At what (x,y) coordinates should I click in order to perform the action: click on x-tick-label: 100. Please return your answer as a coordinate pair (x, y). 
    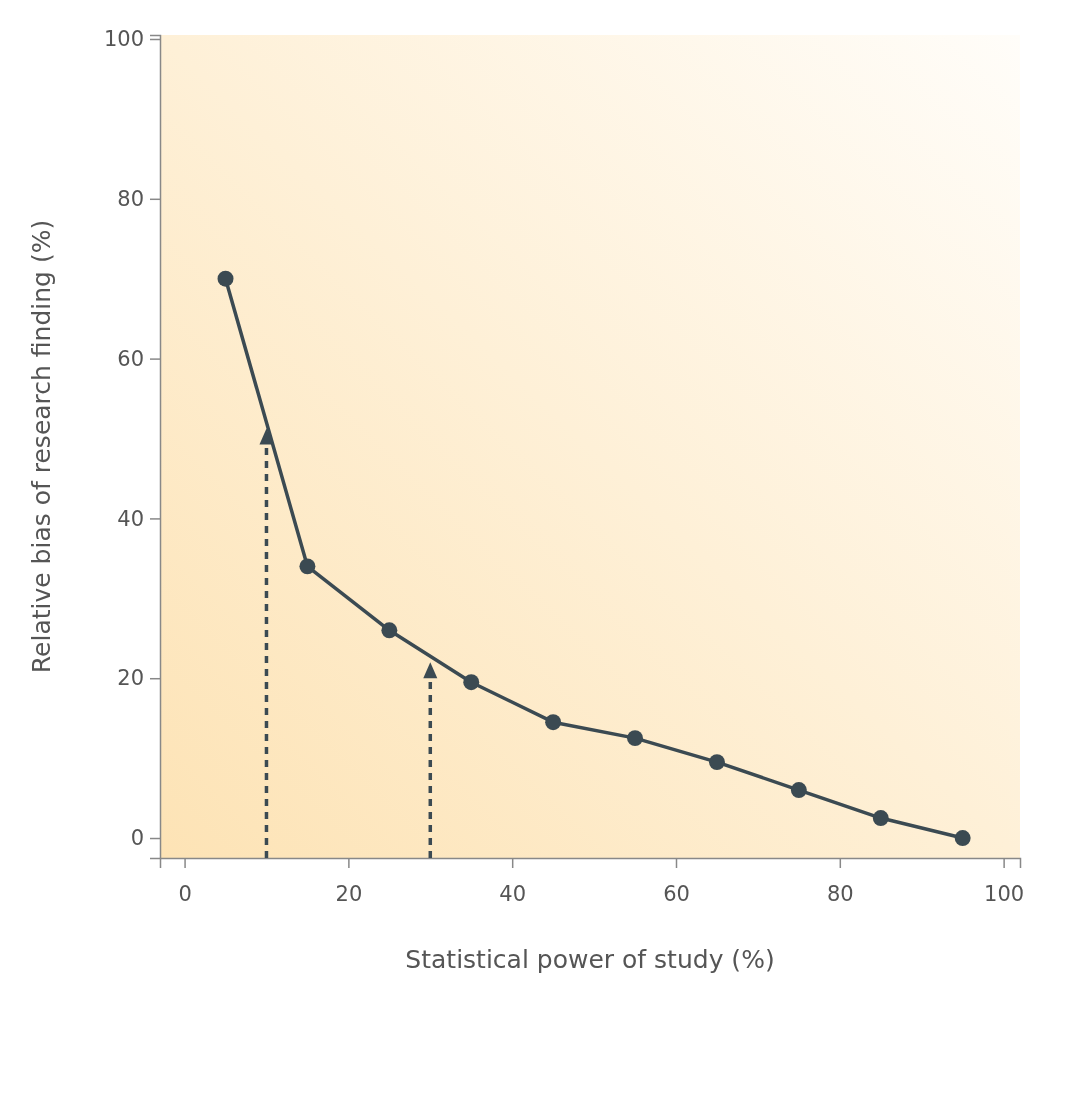
    Looking at the image, I should click on (1004, 893).